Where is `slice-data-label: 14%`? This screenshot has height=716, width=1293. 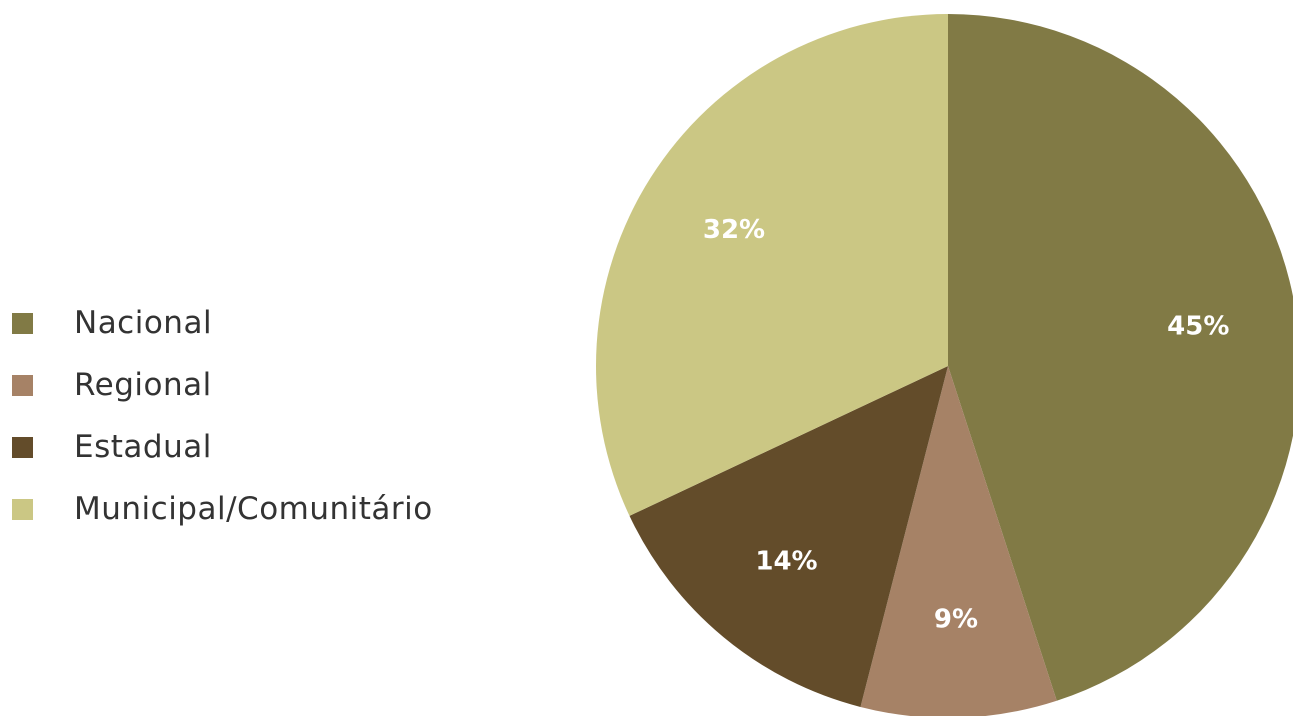
slice-data-label: 14% is located at coordinates (786, 561).